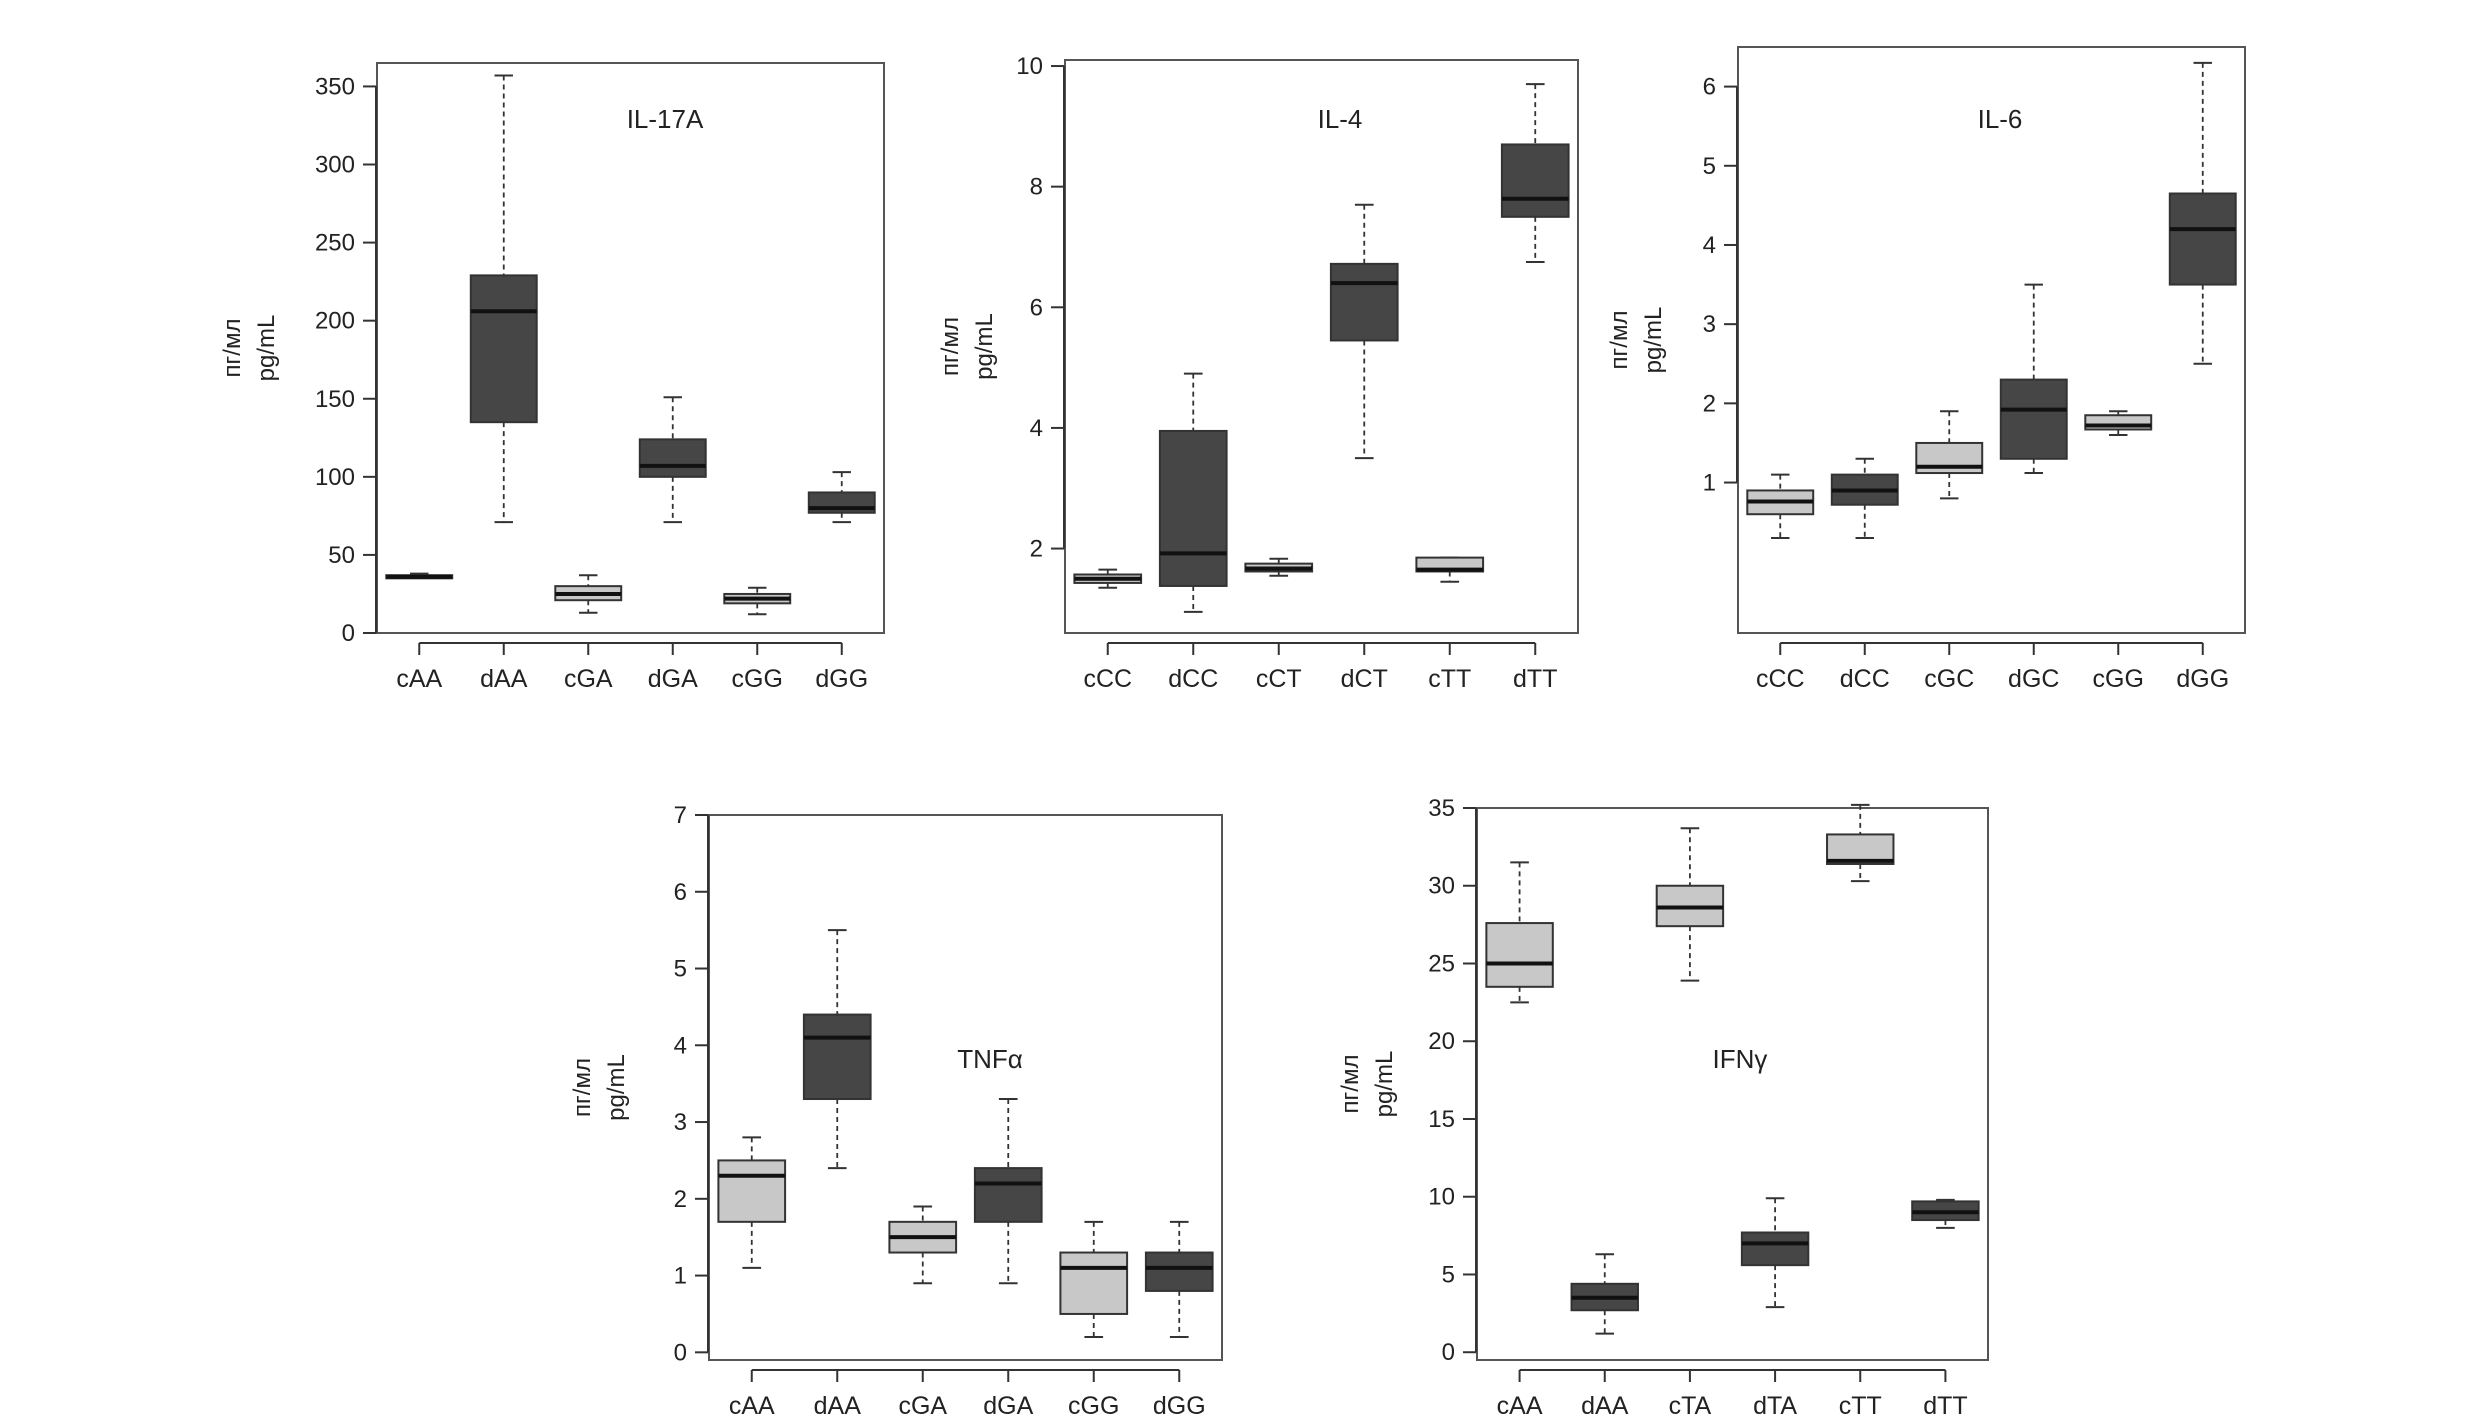  I want to click on x-tick-label: cGC, so click(1949, 679).